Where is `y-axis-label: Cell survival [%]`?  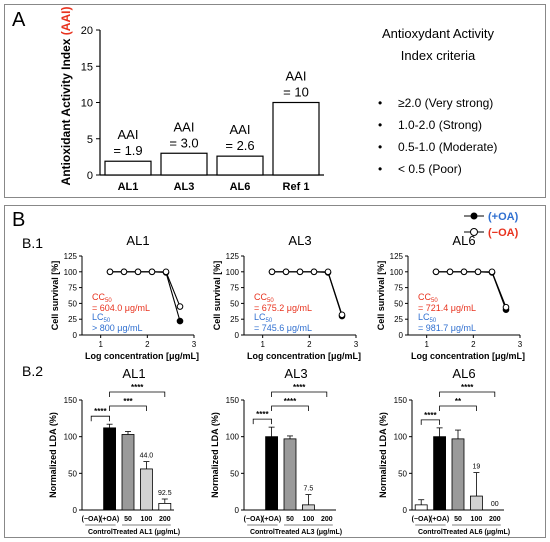 y-axis-label: Cell survival [%] is located at coordinates (55, 296).